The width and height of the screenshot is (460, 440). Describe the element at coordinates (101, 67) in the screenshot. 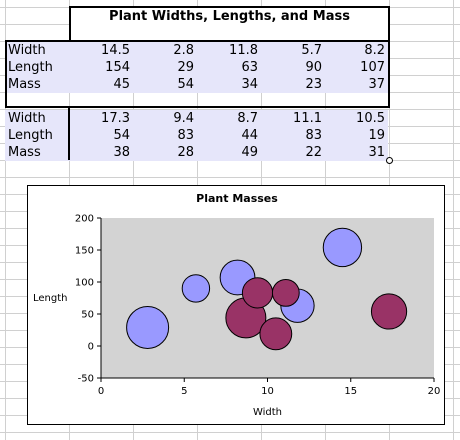

I see `table-cell: 154` at that location.